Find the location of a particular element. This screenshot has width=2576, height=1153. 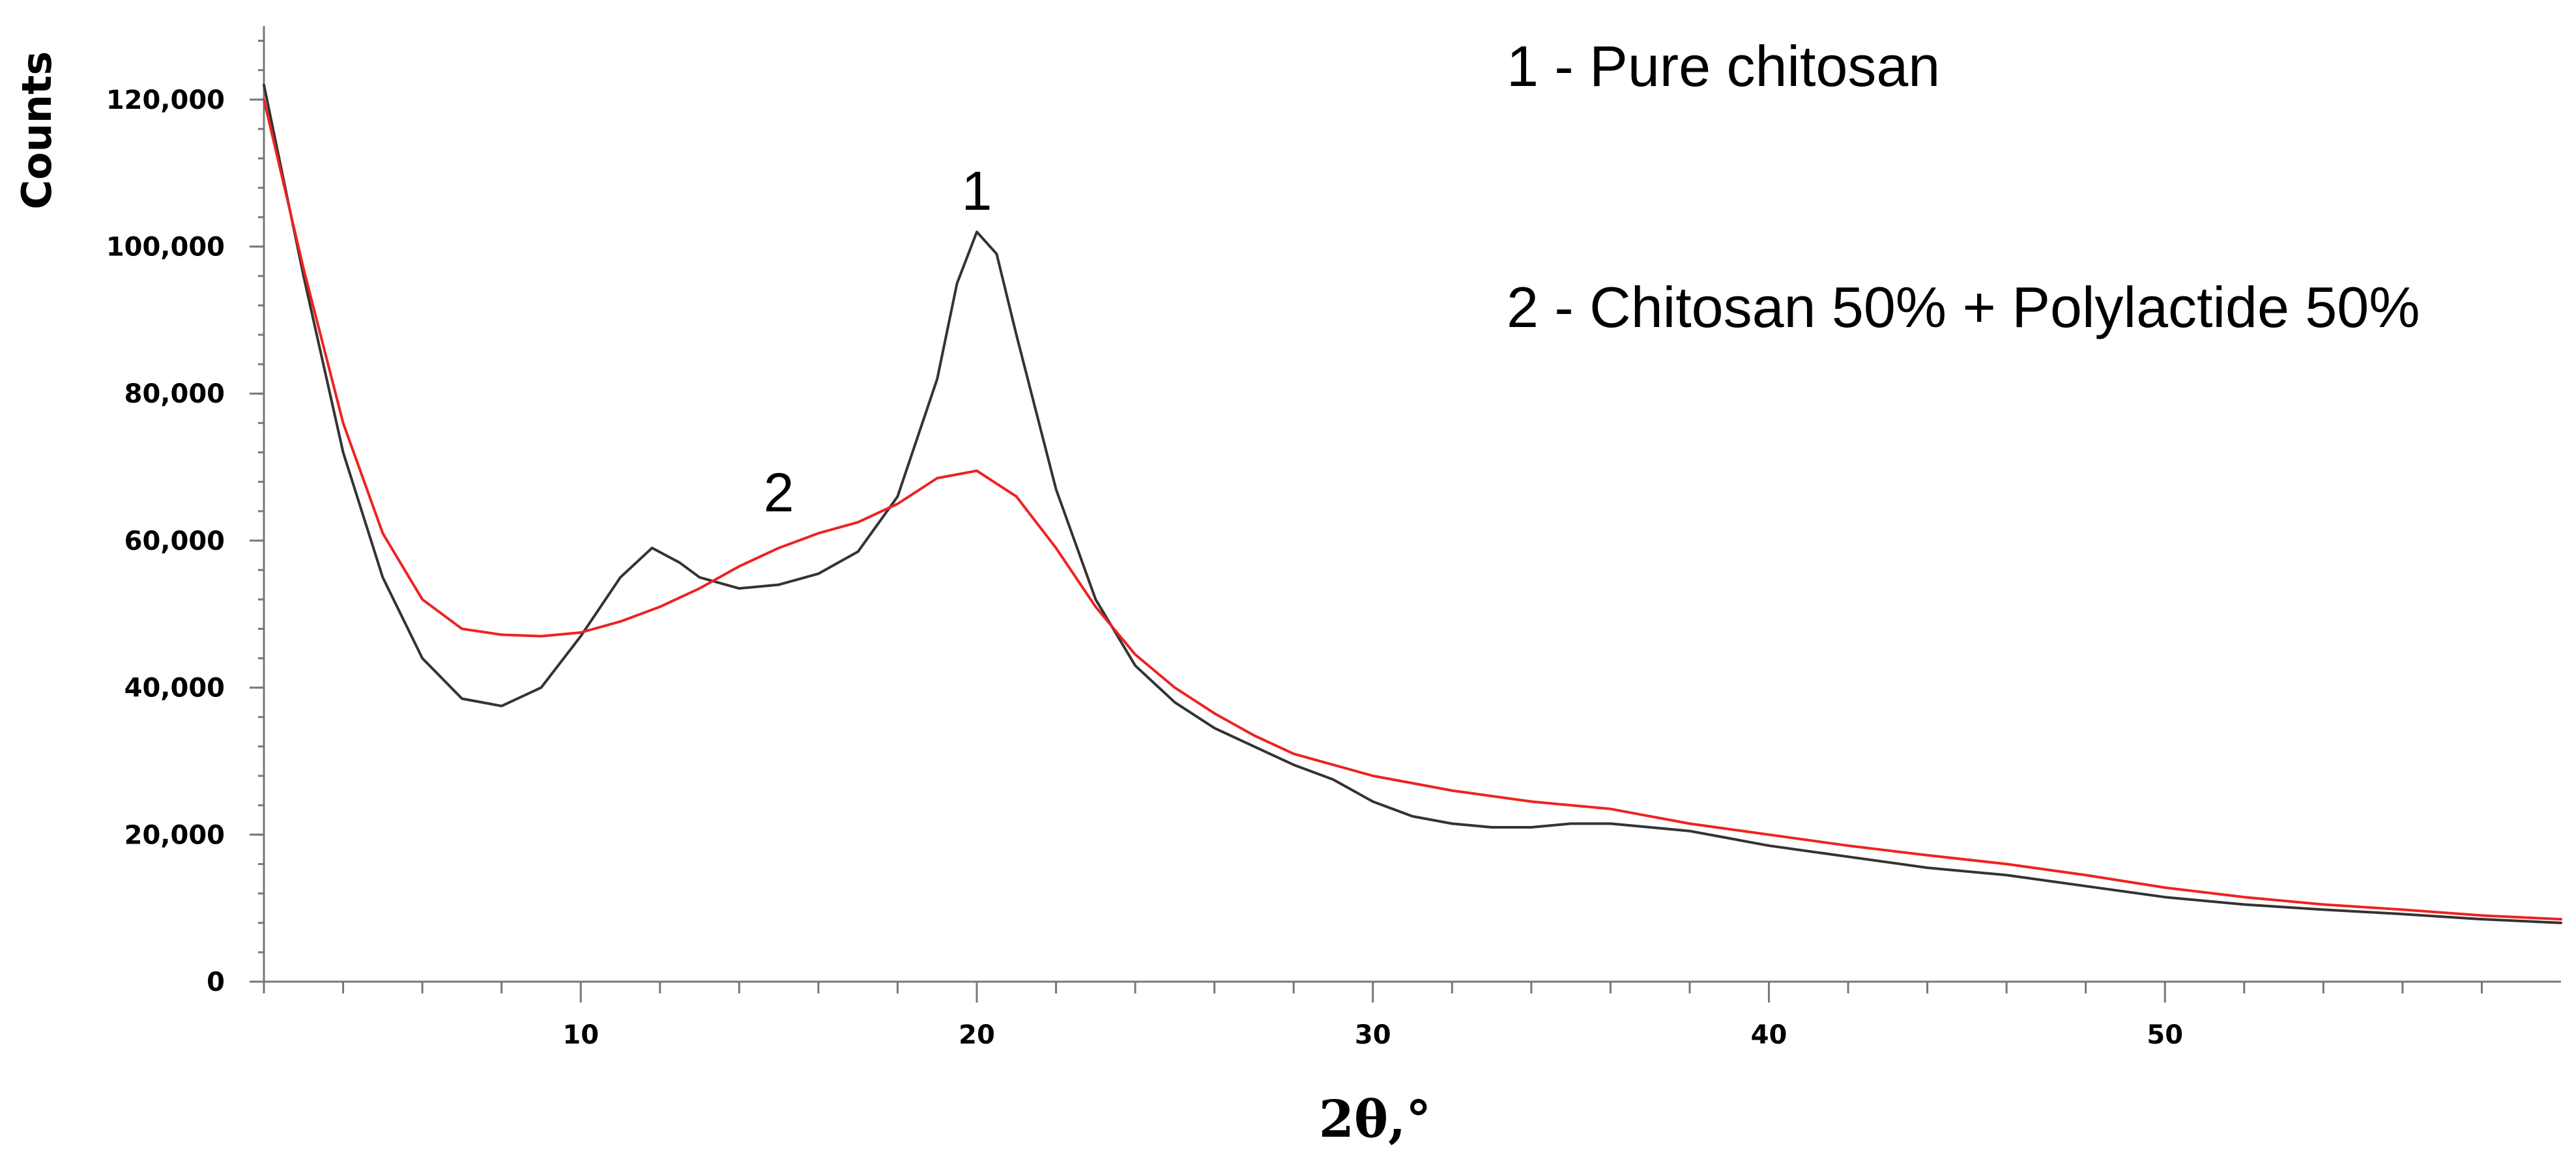

x-tick-label: 50 is located at coordinates (2165, 1035).